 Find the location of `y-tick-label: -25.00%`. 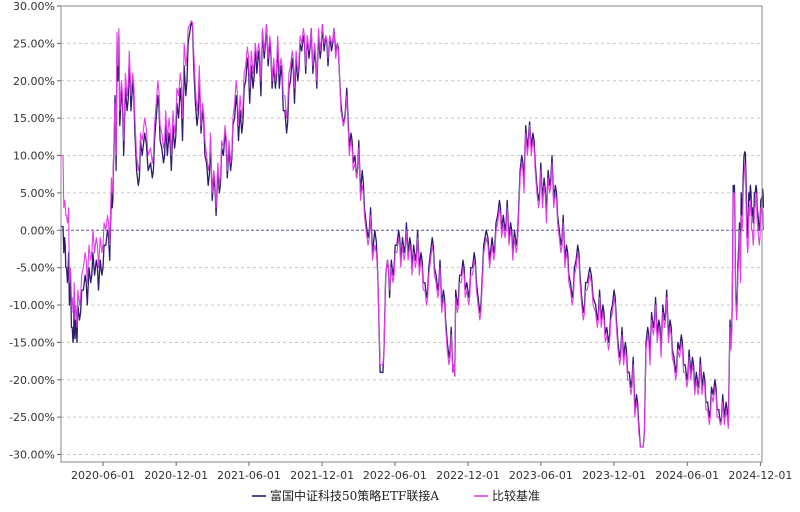

y-tick-label: -25.00% is located at coordinates (32, 417).